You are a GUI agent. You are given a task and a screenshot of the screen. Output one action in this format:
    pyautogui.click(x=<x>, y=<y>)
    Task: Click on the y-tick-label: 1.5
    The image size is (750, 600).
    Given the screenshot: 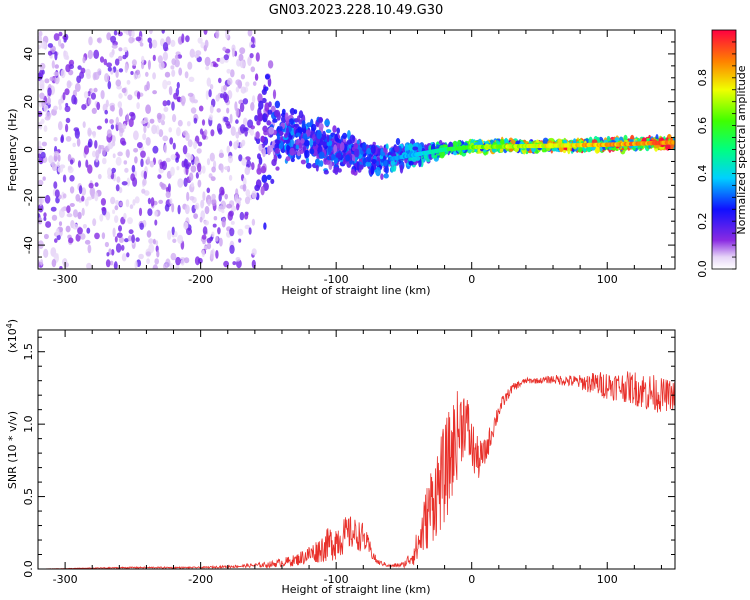 What is the action you would take?
    pyautogui.click(x=28, y=352)
    